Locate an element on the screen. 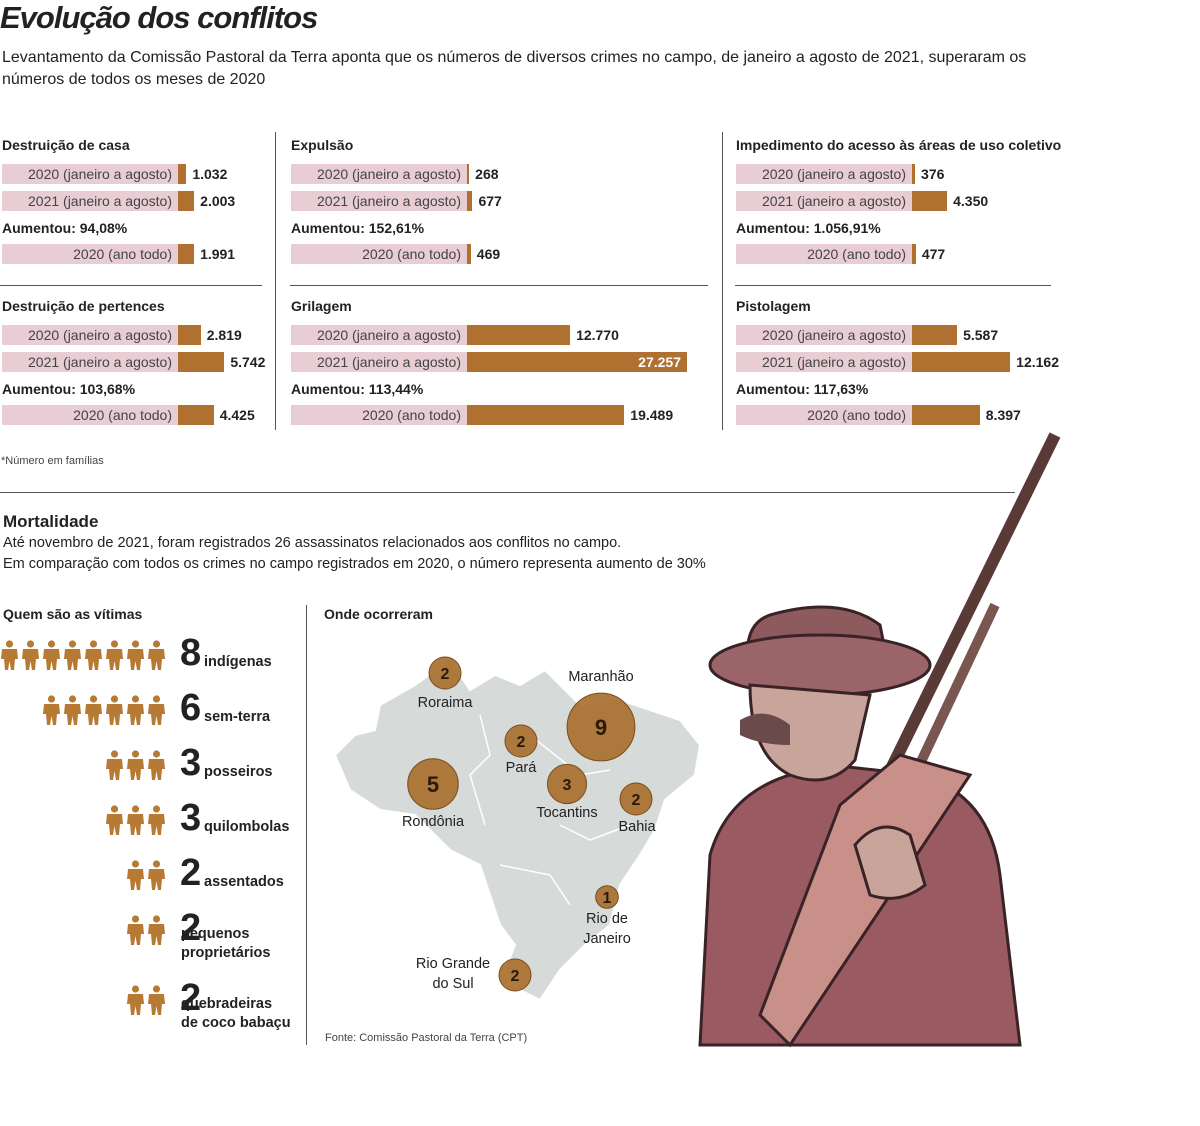 This screenshot has height=1126, width=1200. change-label: Aumentou: 1.056,91% is located at coordinates (808, 228).